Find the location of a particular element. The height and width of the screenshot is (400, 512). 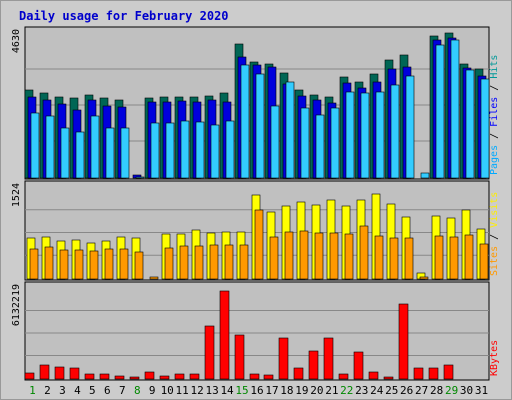

x-tick-label-14: 14 is located at coordinates (227, 390).